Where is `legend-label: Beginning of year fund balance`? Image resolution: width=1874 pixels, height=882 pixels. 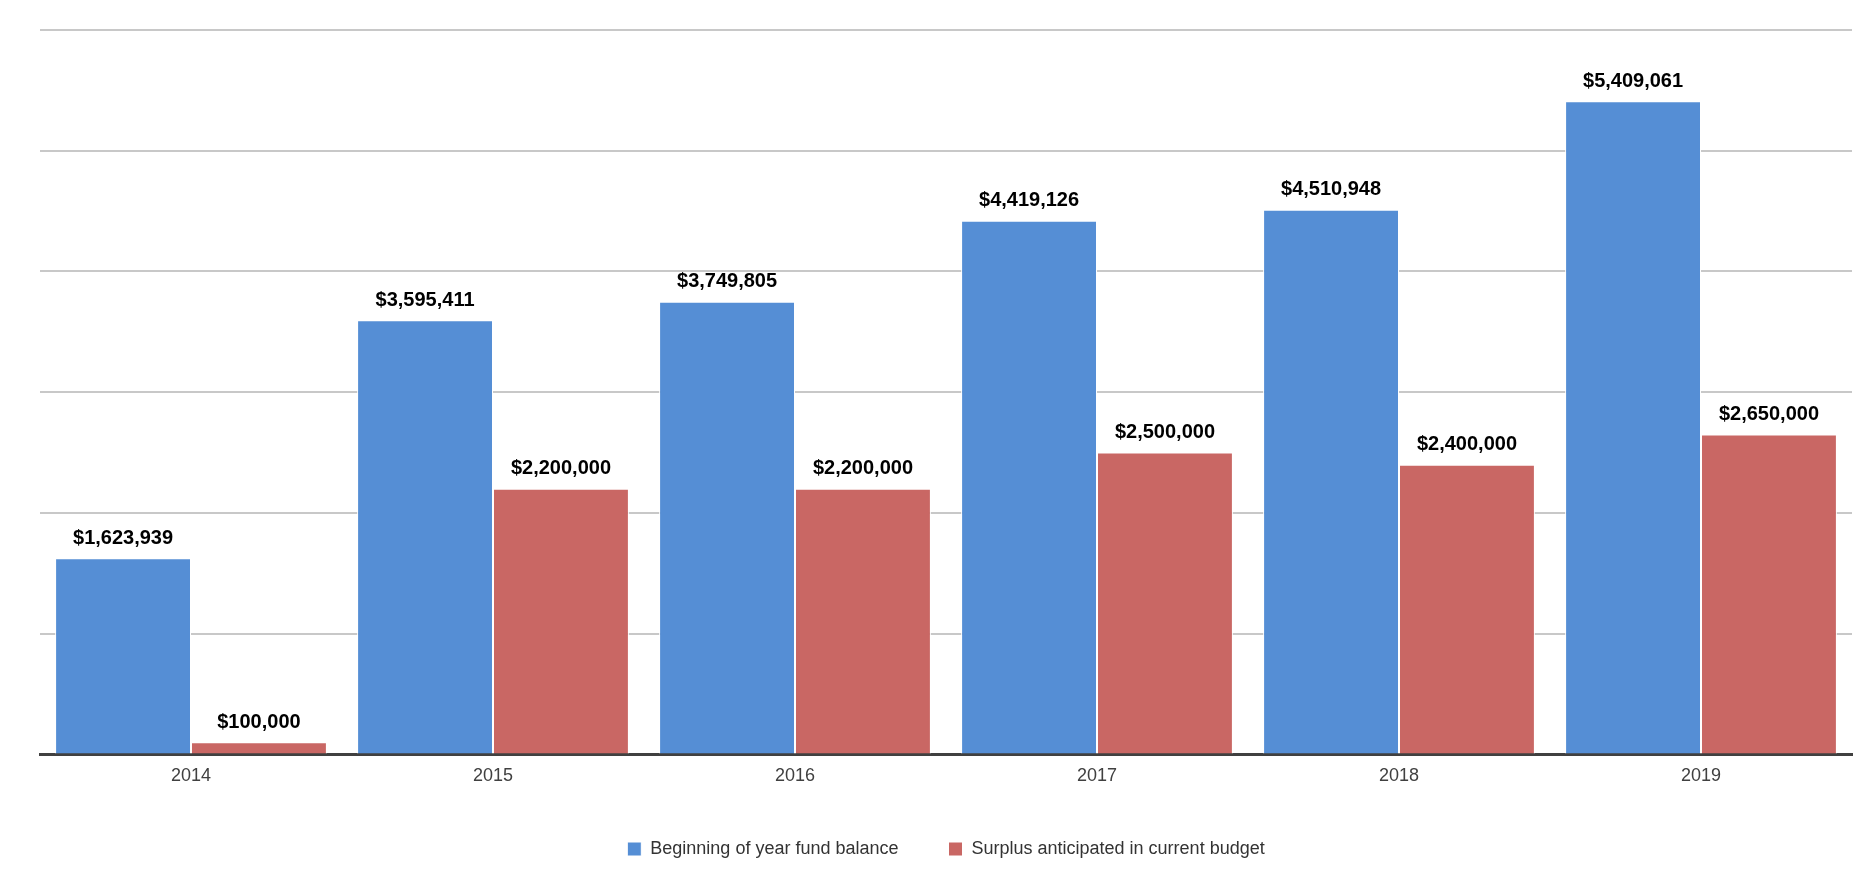
legend-label: Beginning of year fund balance is located at coordinates (774, 847).